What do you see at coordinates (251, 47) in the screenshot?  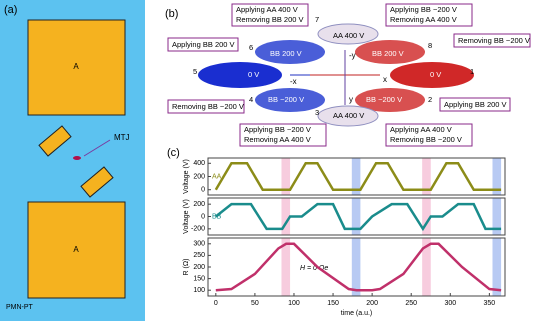 I see `state-number: 6` at bounding box center [251, 47].